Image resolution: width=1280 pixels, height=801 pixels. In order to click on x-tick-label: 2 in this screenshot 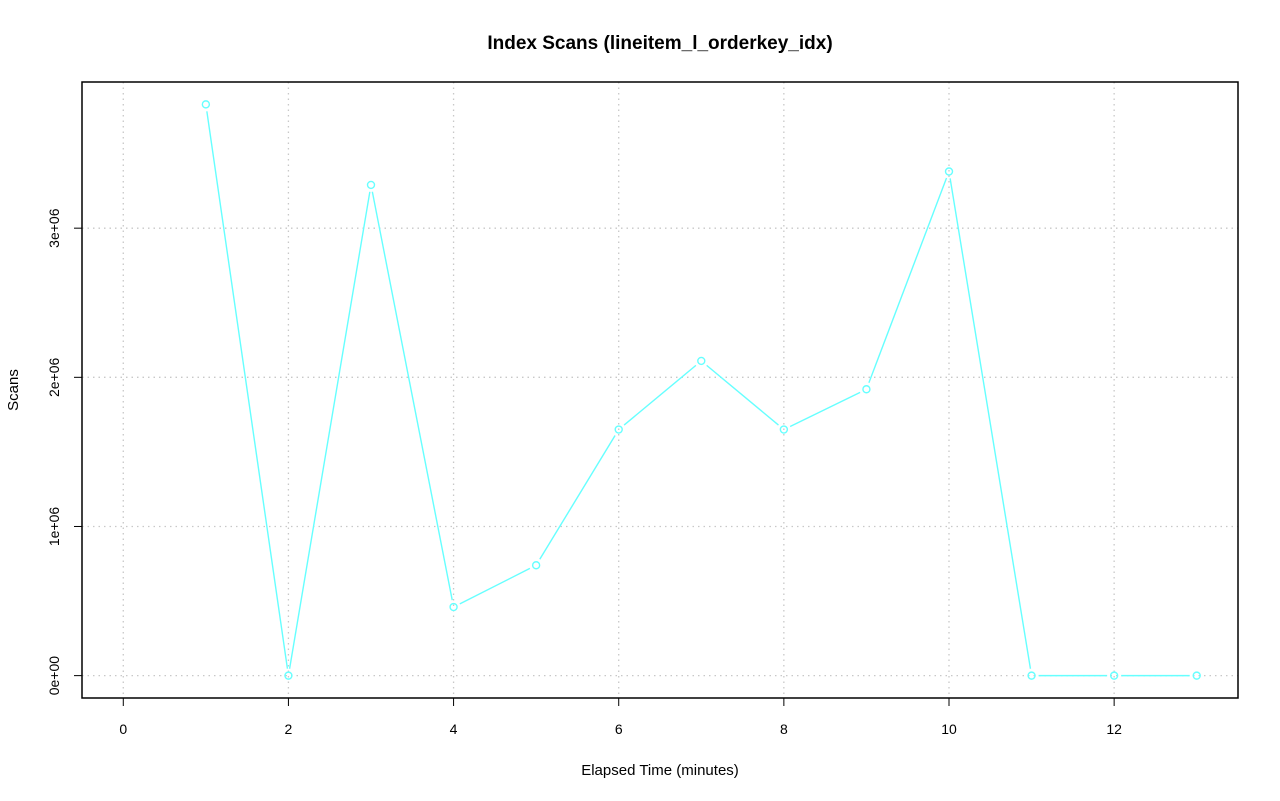, I will do `click(289, 729)`.